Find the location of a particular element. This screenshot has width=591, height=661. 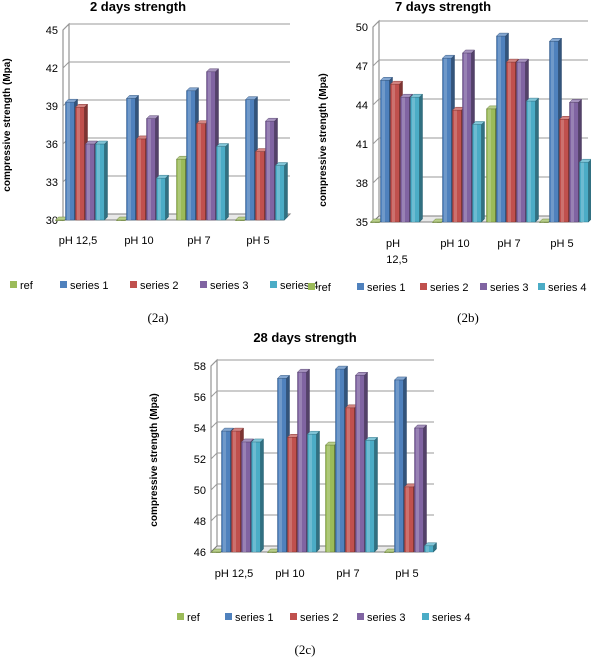

chart-title: 7 days strength is located at coordinates (443, 7).